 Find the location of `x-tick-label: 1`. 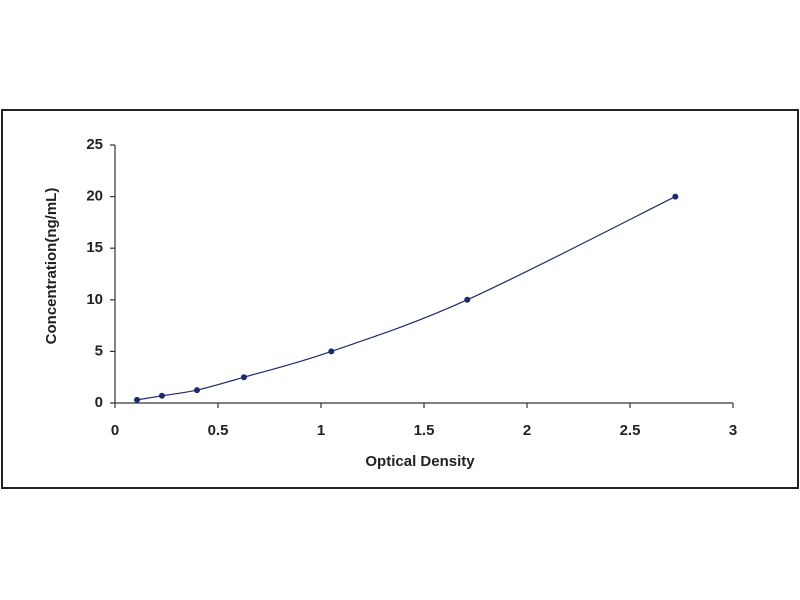

x-tick-label: 1 is located at coordinates (321, 430).